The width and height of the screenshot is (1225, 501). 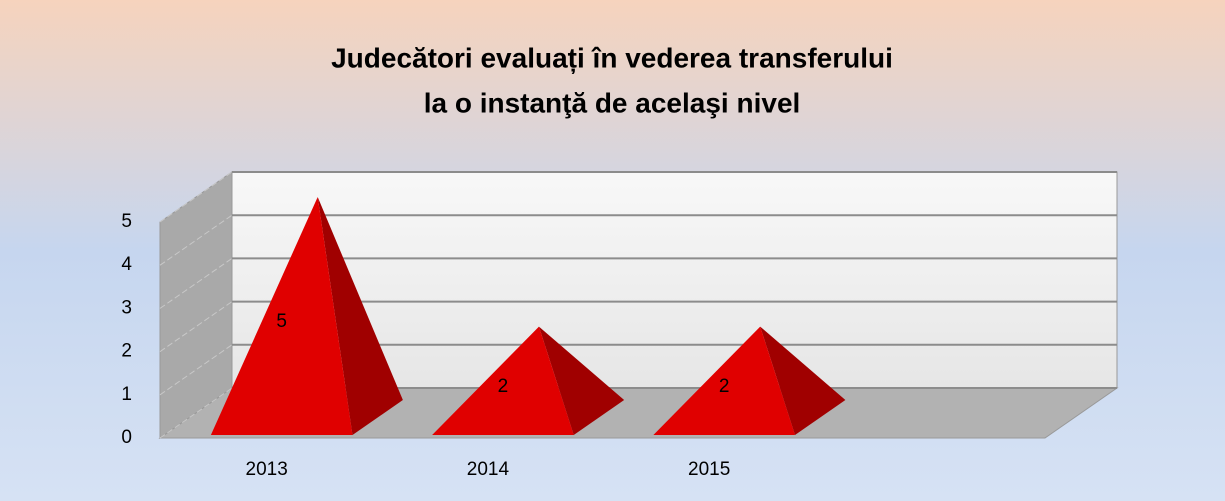 What do you see at coordinates (126, 221) in the screenshot?
I see `y-tick-label: 5` at bounding box center [126, 221].